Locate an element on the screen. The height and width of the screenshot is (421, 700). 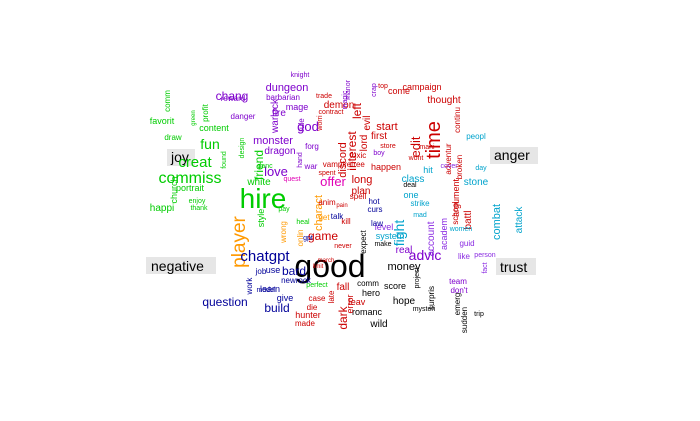
word-forg-102: forg is located at coordinates (312, 146).